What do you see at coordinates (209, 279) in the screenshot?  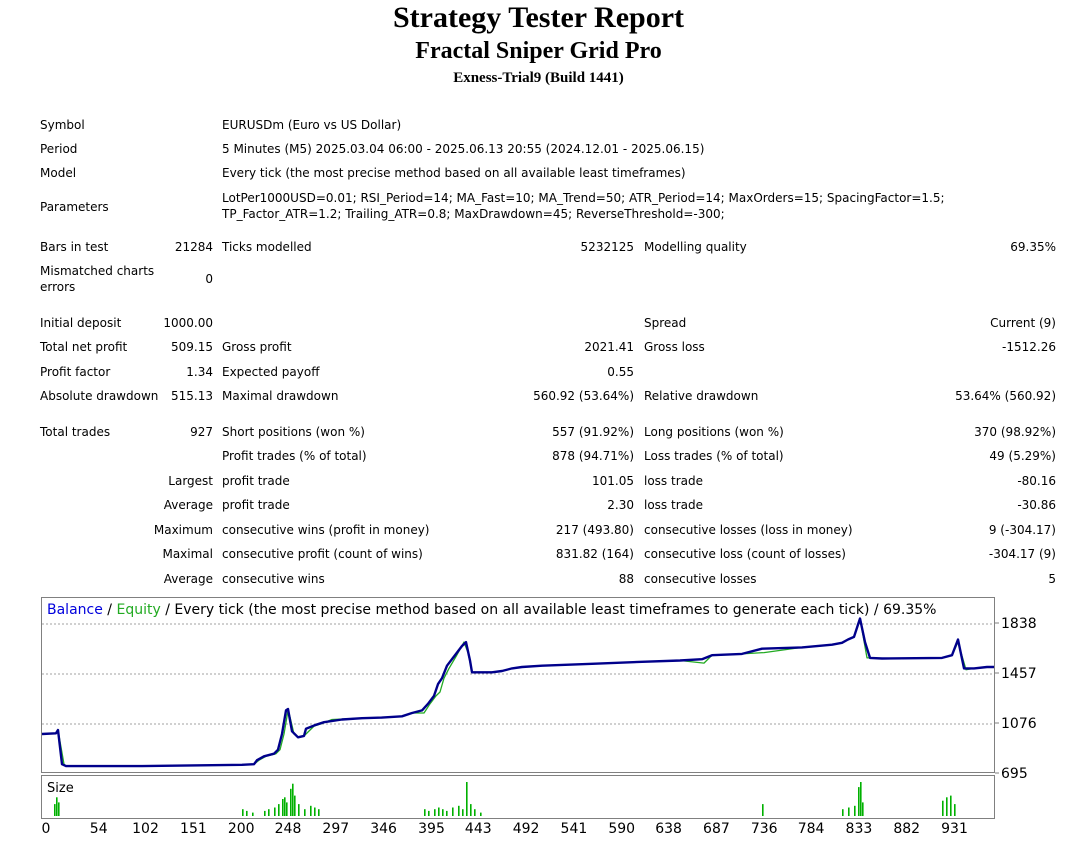 I see `mismatch-value: 0` at bounding box center [209, 279].